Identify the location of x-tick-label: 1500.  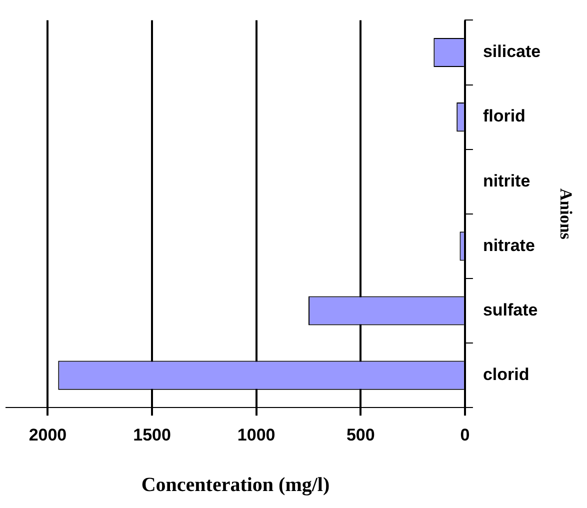
(152, 434).